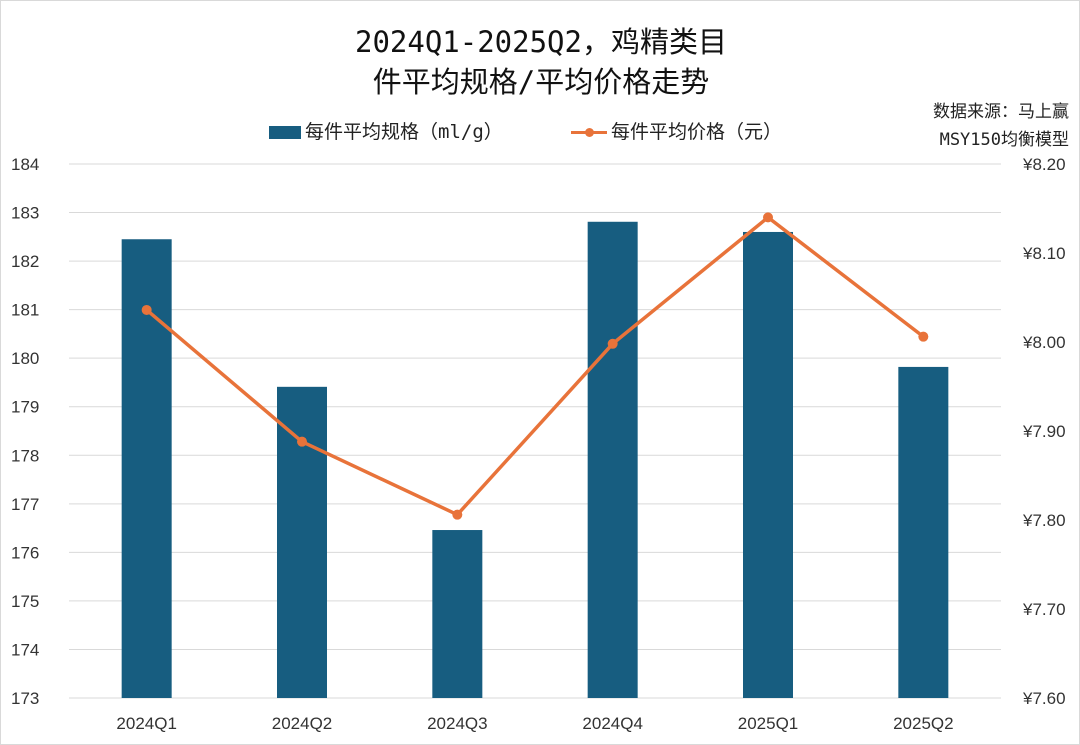 The image size is (1080, 745). What do you see at coordinates (612, 723) in the screenshot?
I see `x-tick-label: 2024Q4` at bounding box center [612, 723].